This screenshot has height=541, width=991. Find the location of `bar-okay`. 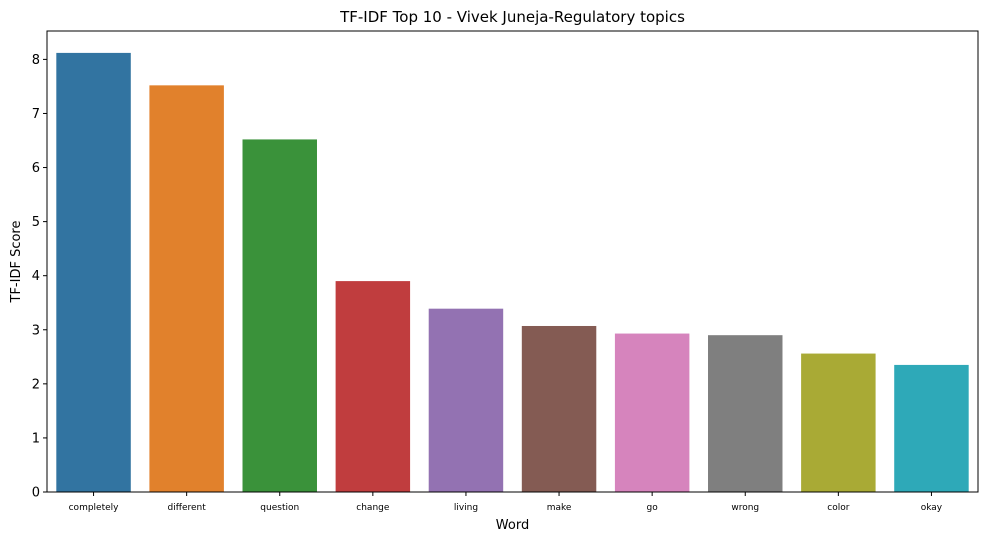

bar-okay is located at coordinates (931, 428).